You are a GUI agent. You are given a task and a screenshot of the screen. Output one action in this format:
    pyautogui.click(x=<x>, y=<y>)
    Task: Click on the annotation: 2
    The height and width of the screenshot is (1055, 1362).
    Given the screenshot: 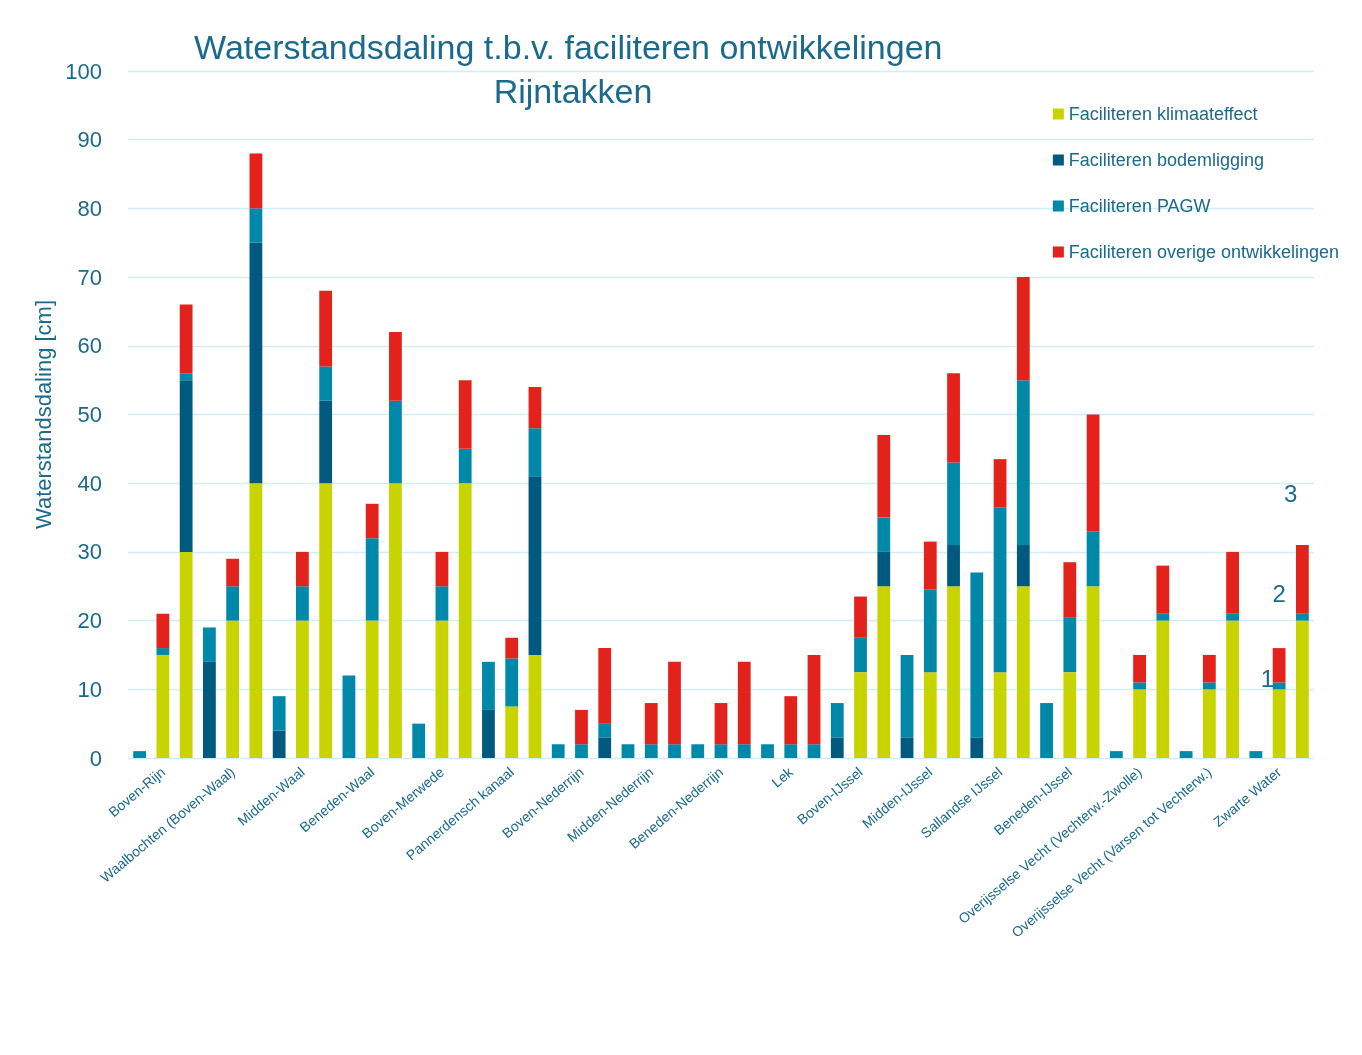 What is the action you would take?
    pyautogui.click(x=1279, y=593)
    